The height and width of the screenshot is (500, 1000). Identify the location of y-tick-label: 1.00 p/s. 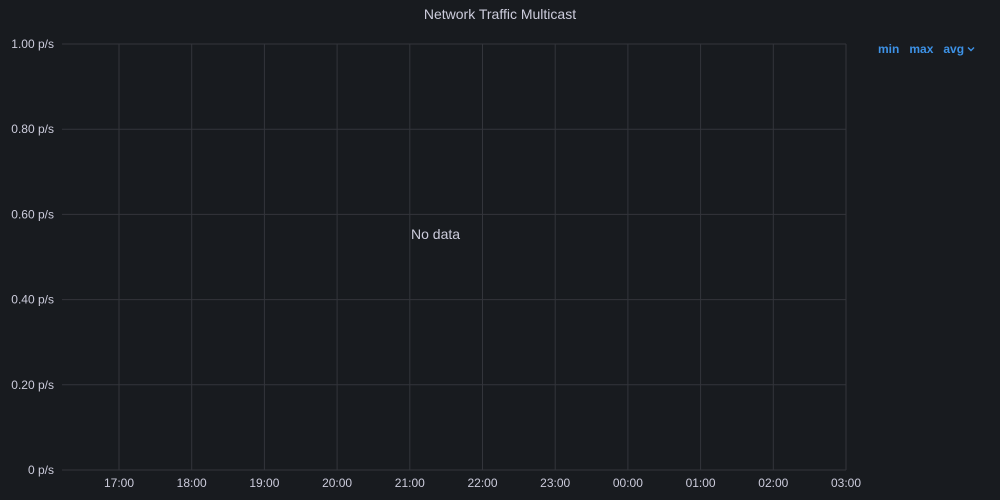
(32, 44).